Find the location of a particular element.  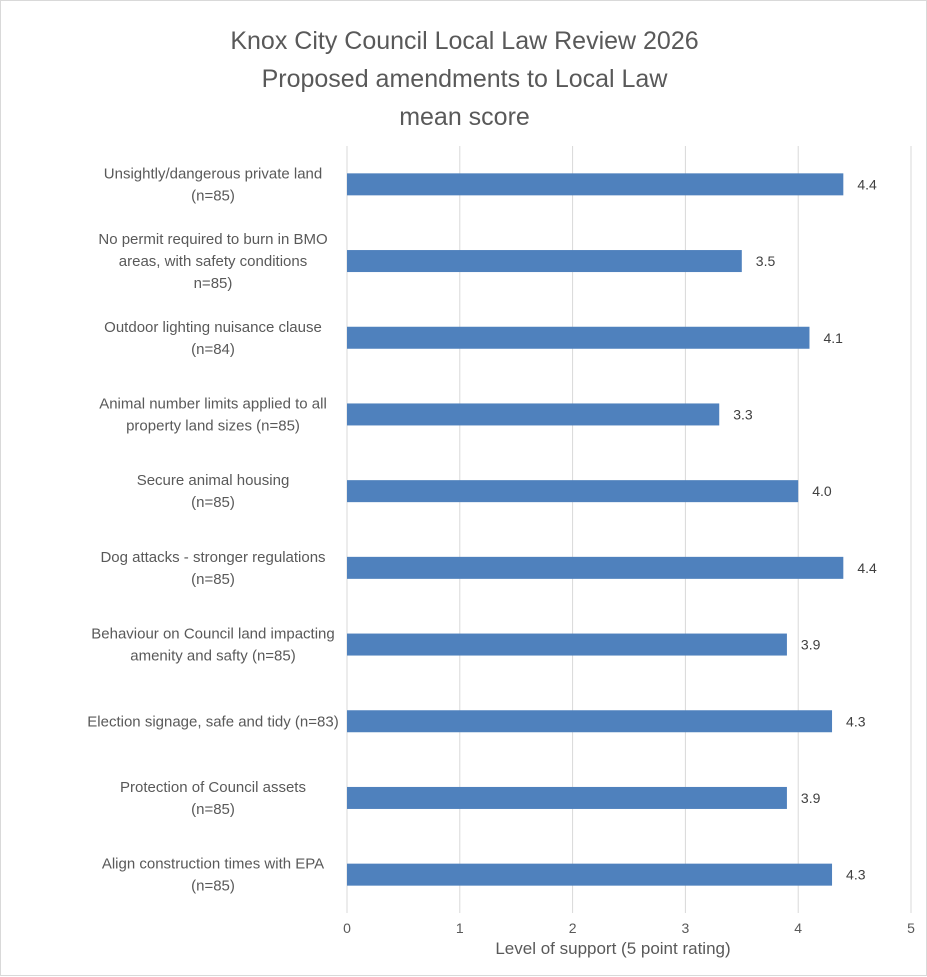

category-label-1-0: No permit required to burn in BMO is located at coordinates (212, 239).